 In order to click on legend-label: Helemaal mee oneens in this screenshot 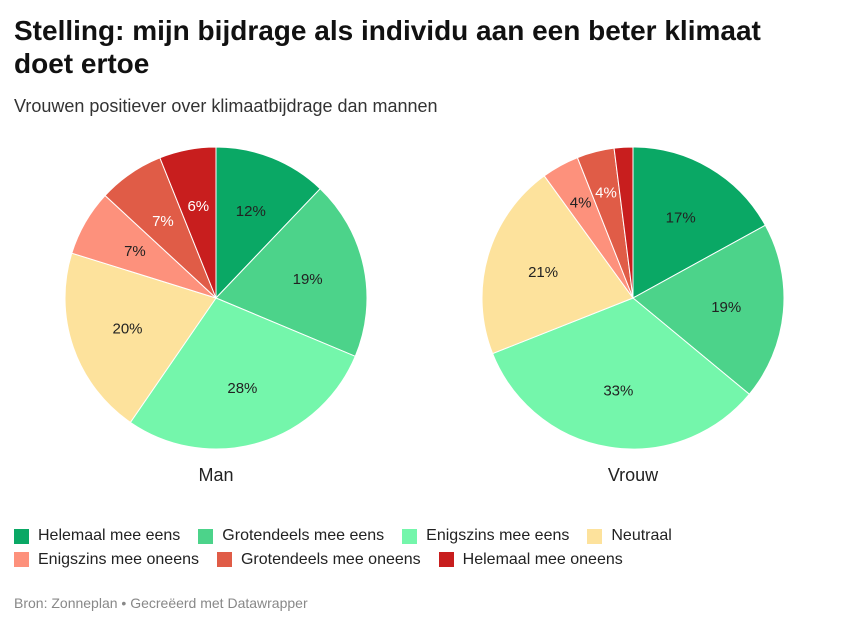, I will do `click(542, 559)`.